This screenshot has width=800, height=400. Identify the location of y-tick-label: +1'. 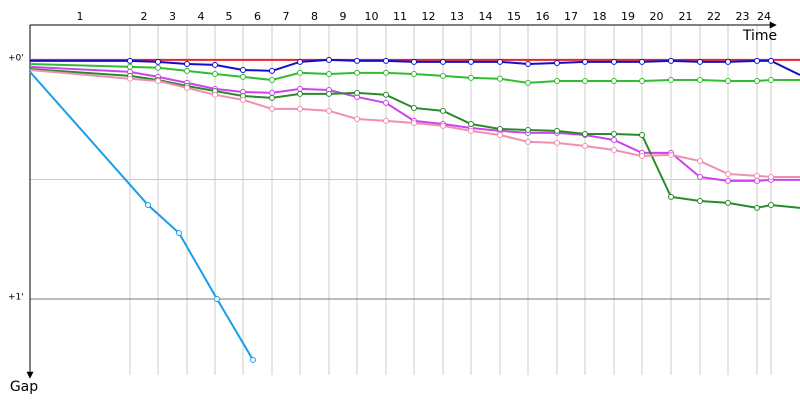
(16, 297).